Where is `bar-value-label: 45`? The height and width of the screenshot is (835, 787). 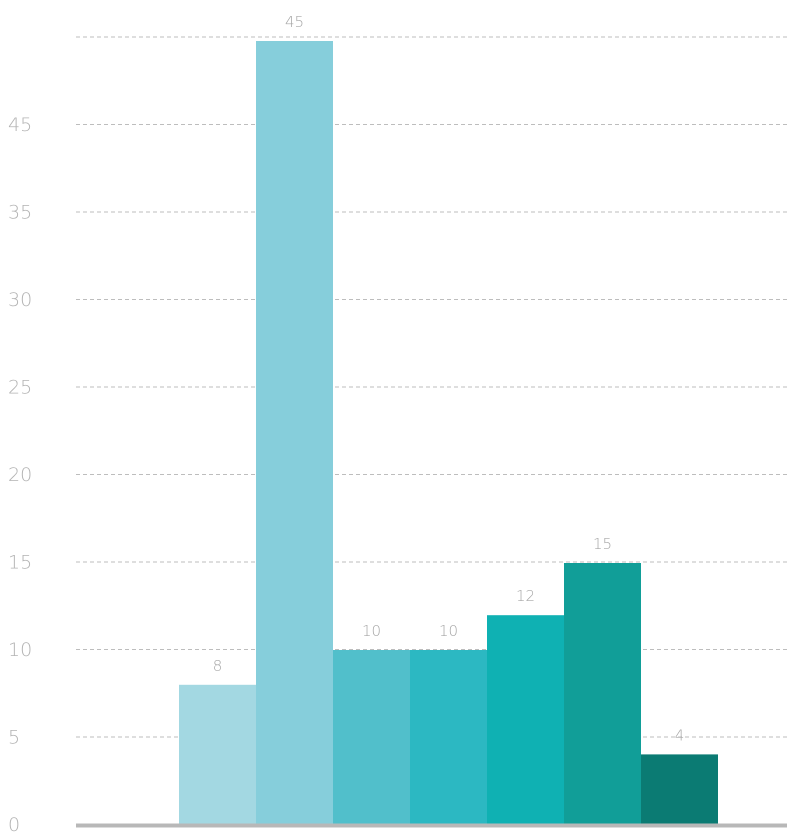
bar-value-label: 45 is located at coordinates (294, 22).